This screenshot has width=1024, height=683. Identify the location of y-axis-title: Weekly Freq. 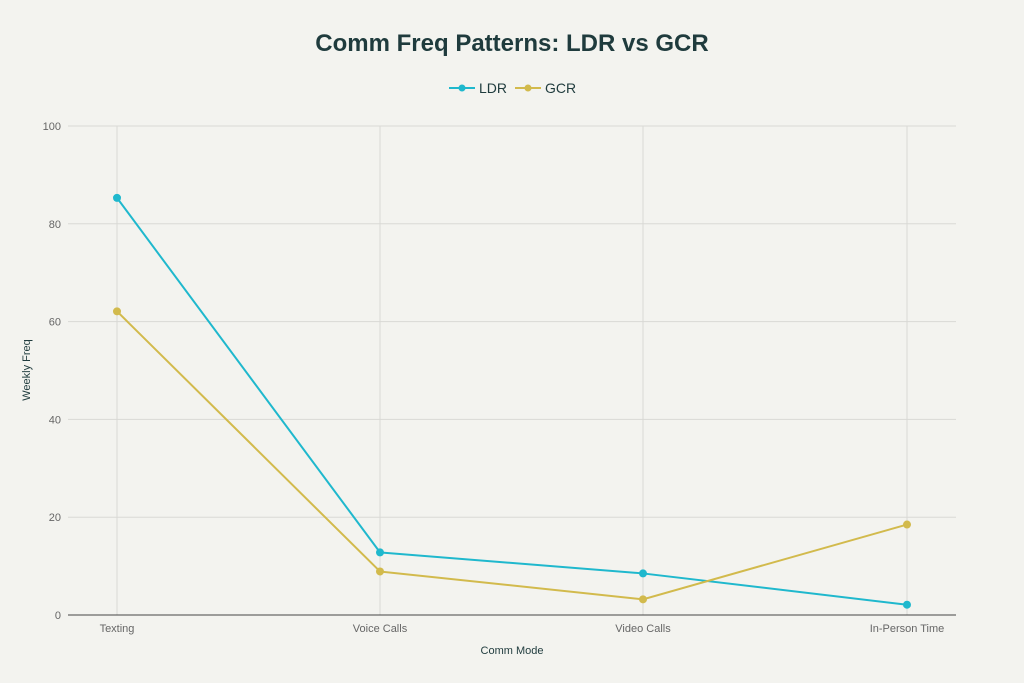
(27, 370).